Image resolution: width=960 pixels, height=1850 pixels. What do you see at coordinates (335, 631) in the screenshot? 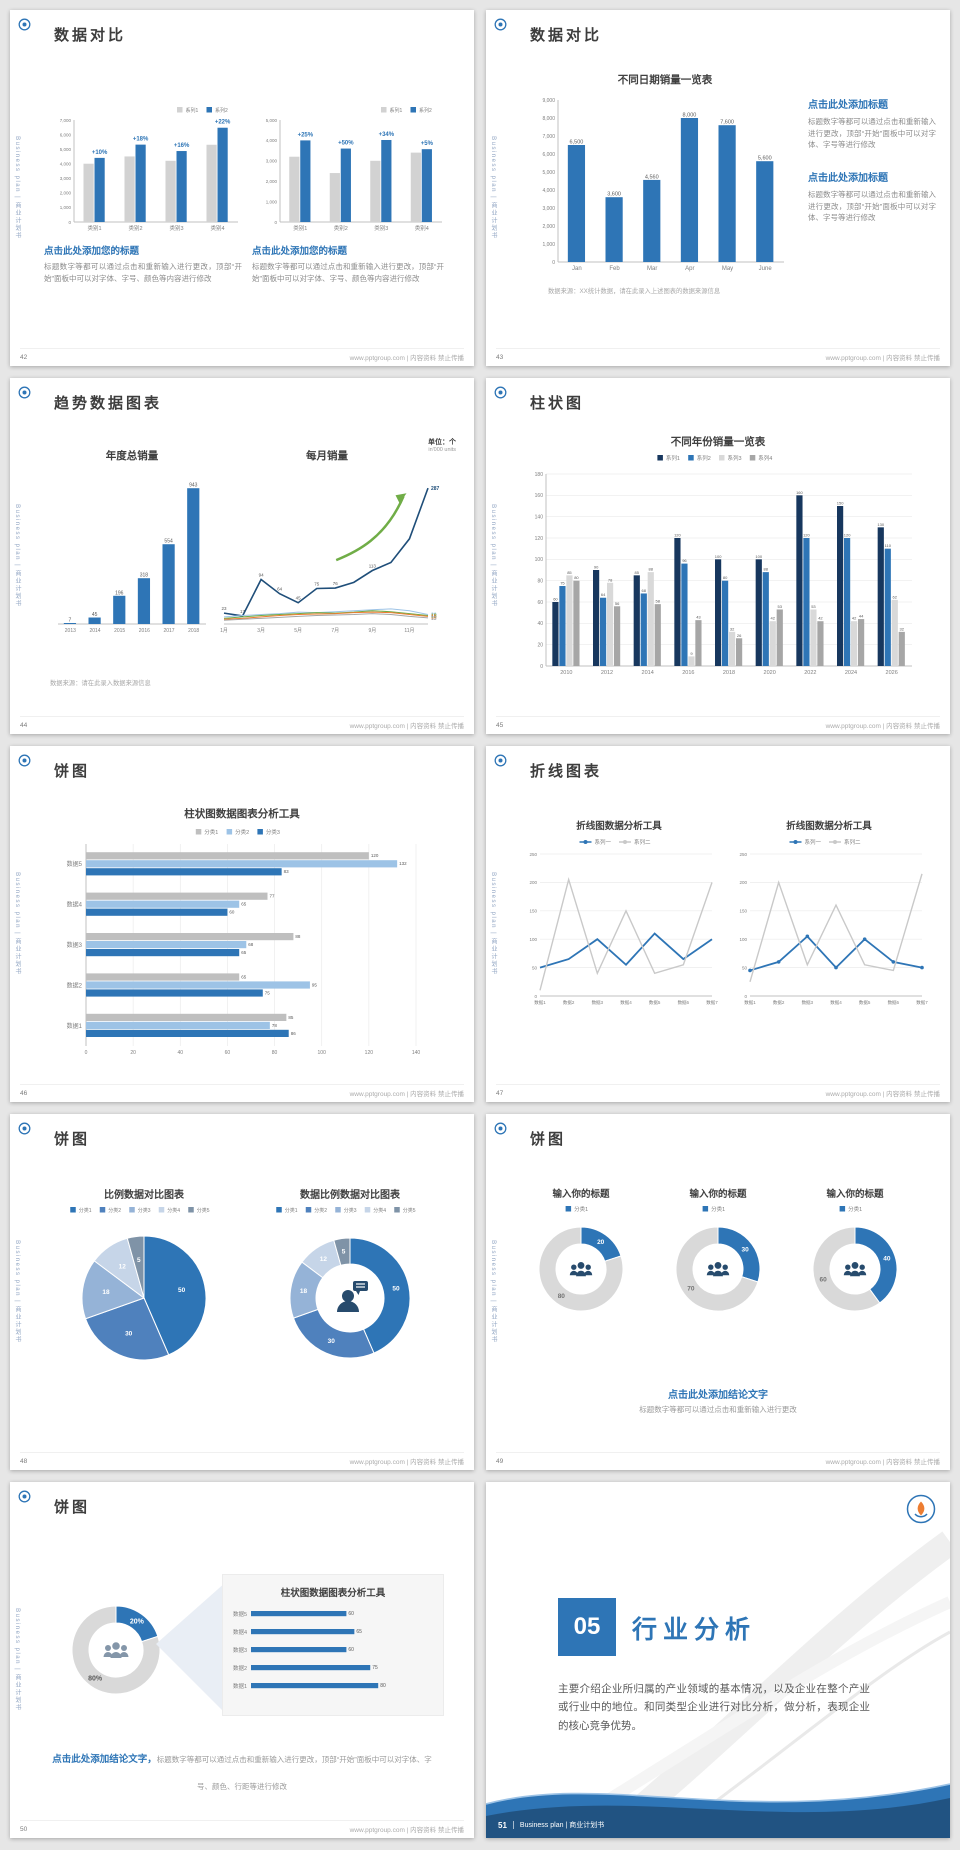
I see `svg-text: 7月` at bounding box center [335, 631].